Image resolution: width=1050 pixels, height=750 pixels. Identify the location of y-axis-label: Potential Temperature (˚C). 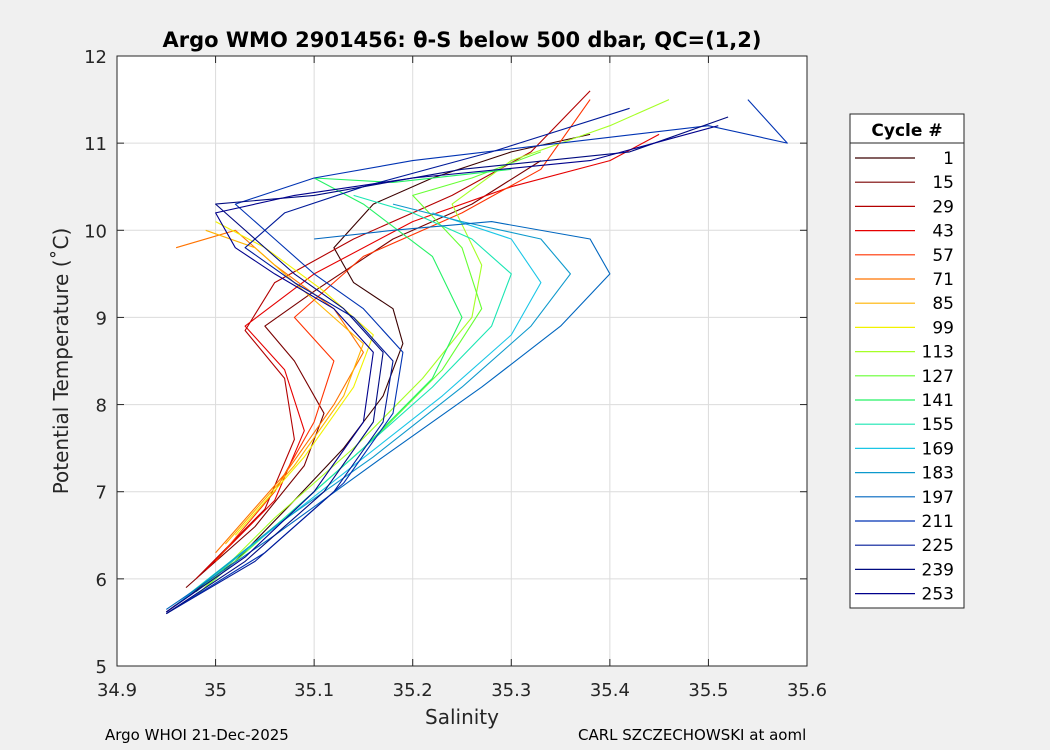
(61, 361).